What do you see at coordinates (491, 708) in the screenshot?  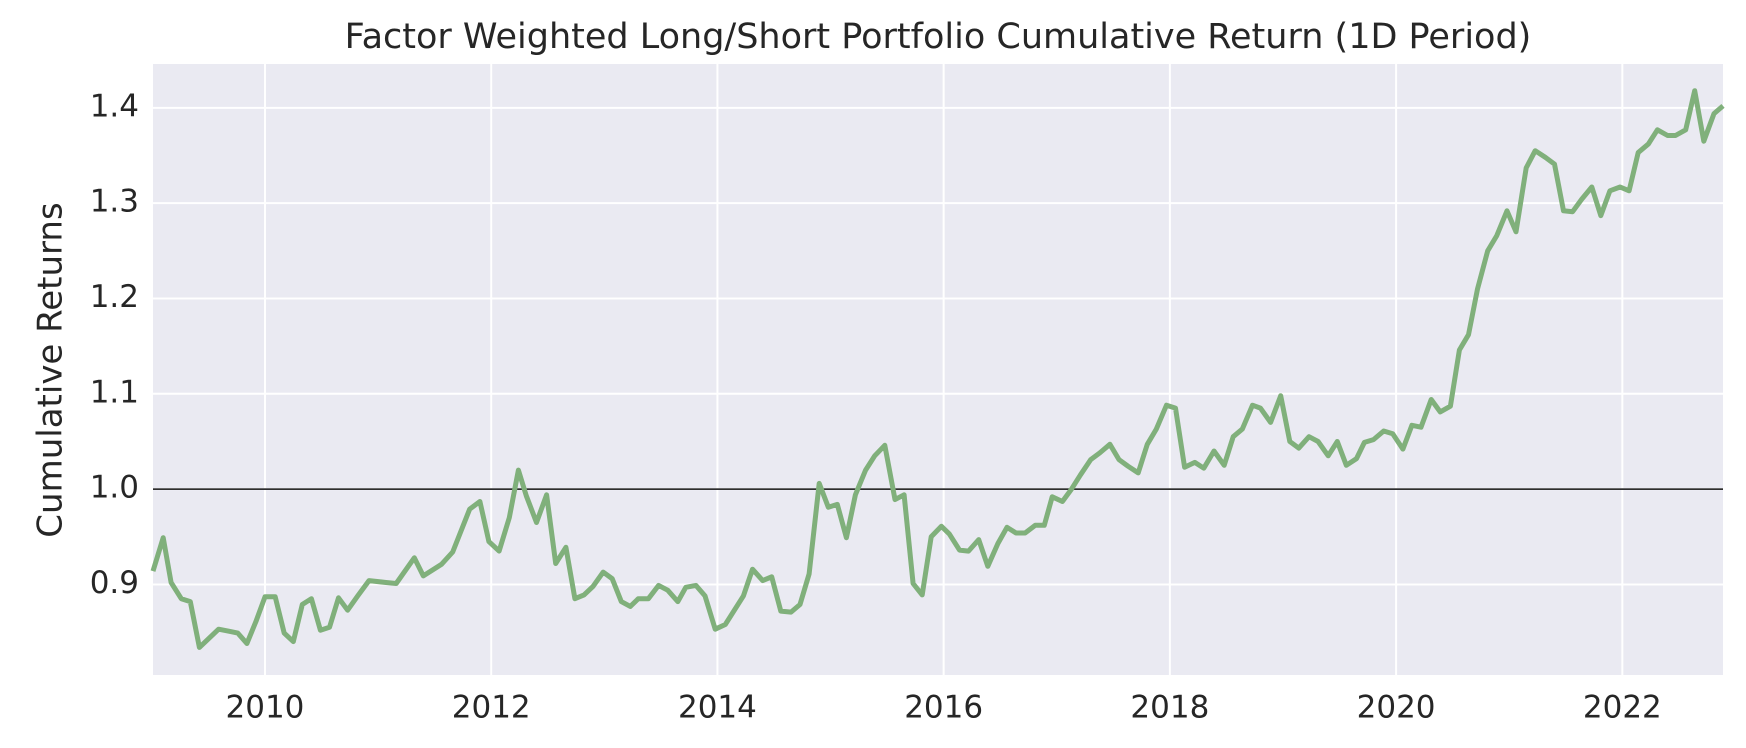 I see `x-tick-label: 2012` at bounding box center [491, 708].